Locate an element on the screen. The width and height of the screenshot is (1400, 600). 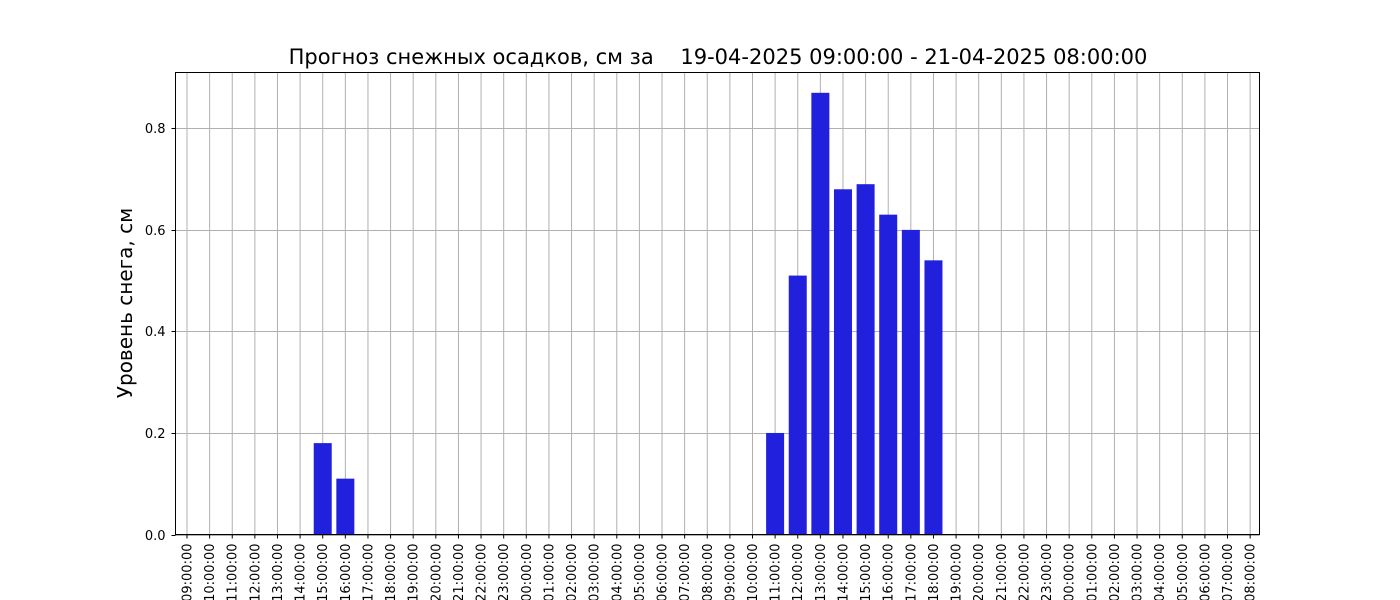
y-tick-label: 0.0 is located at coordinates (155, 536).